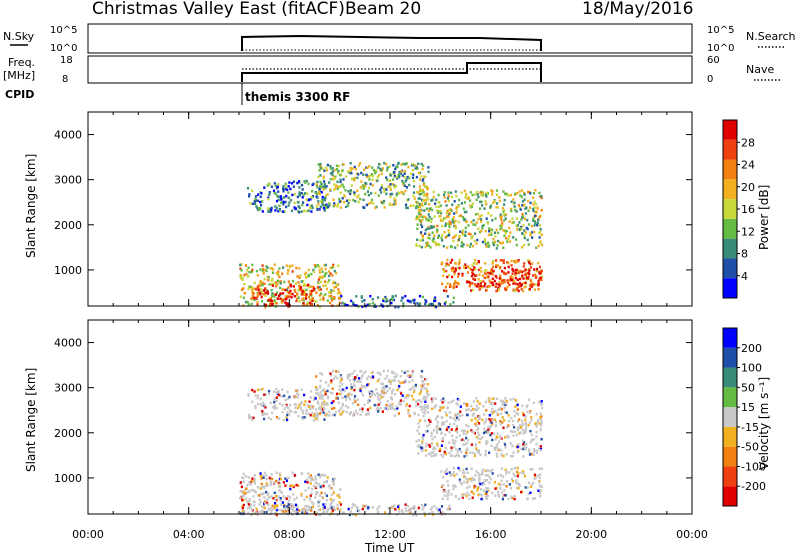  I want to click on colorbar-segment, so click(730, 228).